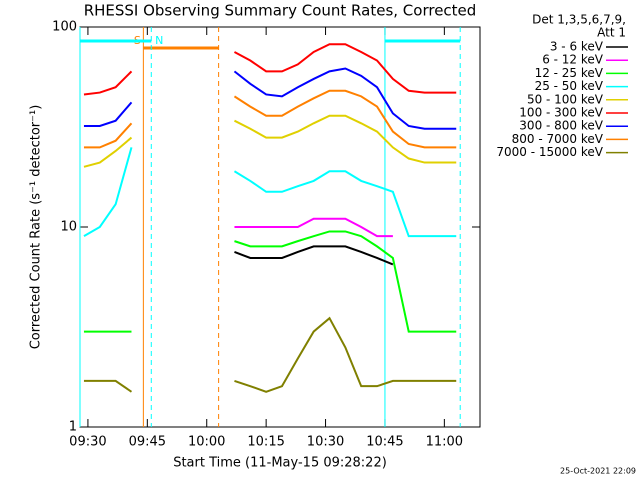 The height and width of the screenshot is (480, 640). I want to click on legend-title: Det 1,3,5,6,7,9,, so click(579, 20).